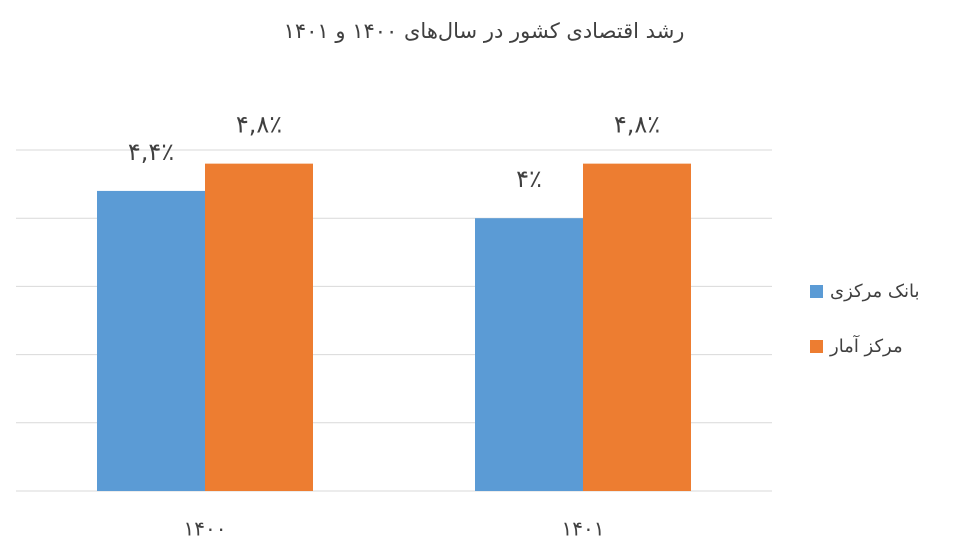 This screenshot has height=554, width=968. What do you see at coordinates (484, 31) in the screenshot?
I see `chart-title: رشد اقتصادی کشور در سال‌های ۱۴۰۰ و ۱۴۰۱` at bounding box center [484, 31].